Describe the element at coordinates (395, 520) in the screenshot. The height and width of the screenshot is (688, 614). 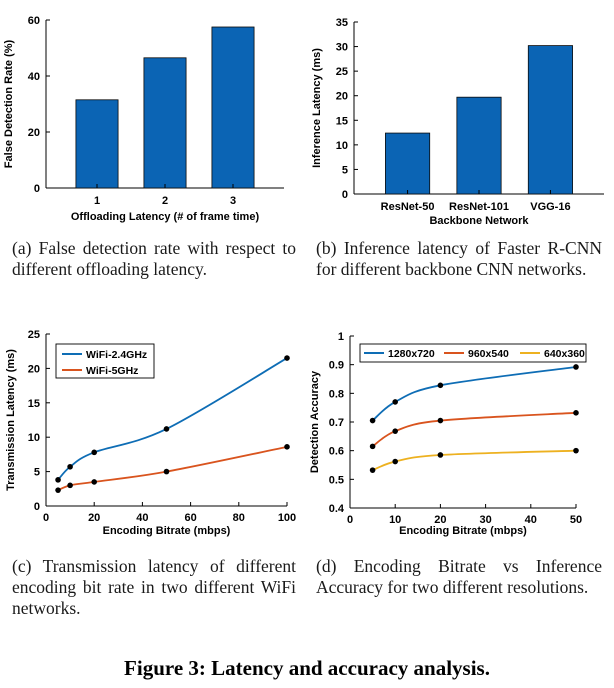
I see `x-tick-label: 10` at that location.